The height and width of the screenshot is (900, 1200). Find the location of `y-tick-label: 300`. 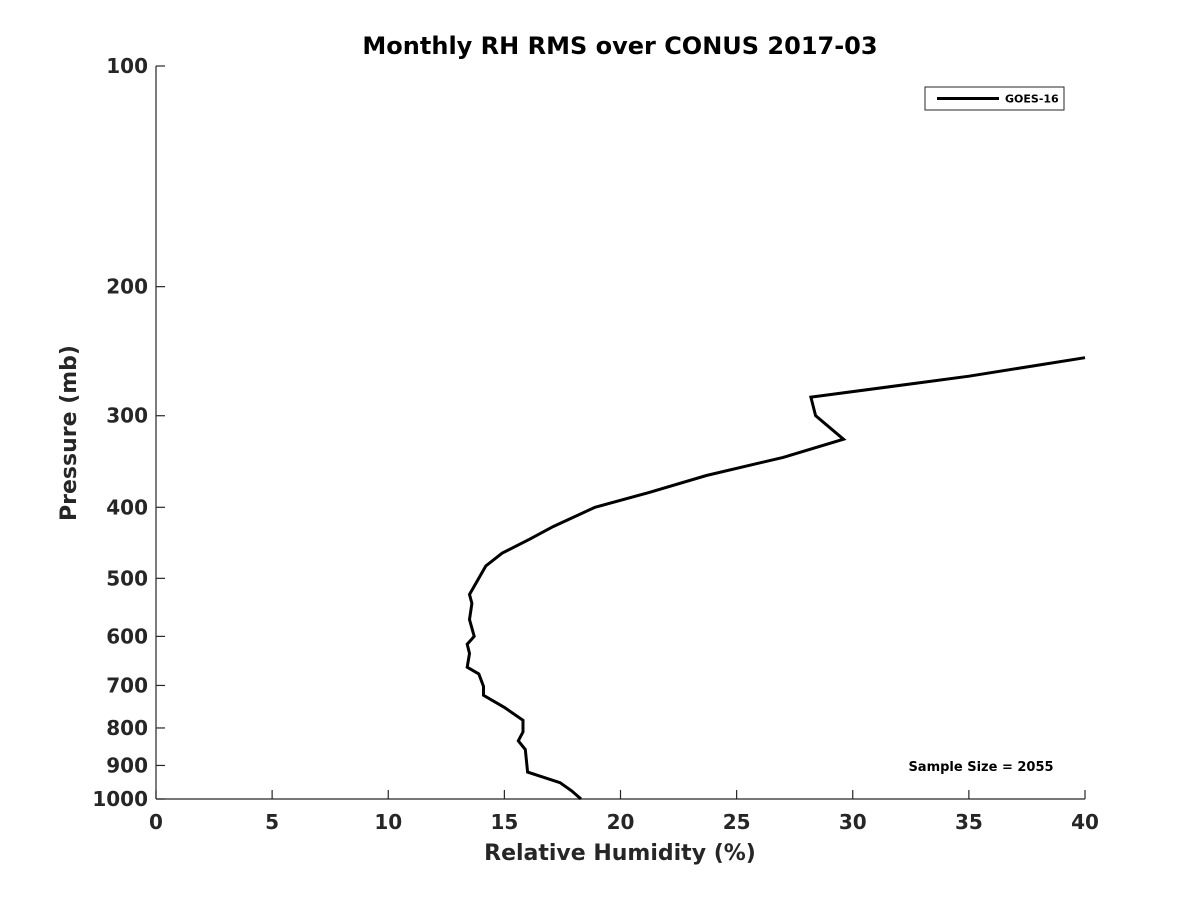

y-tick-label: 300 is located at coordinates (127, 416).